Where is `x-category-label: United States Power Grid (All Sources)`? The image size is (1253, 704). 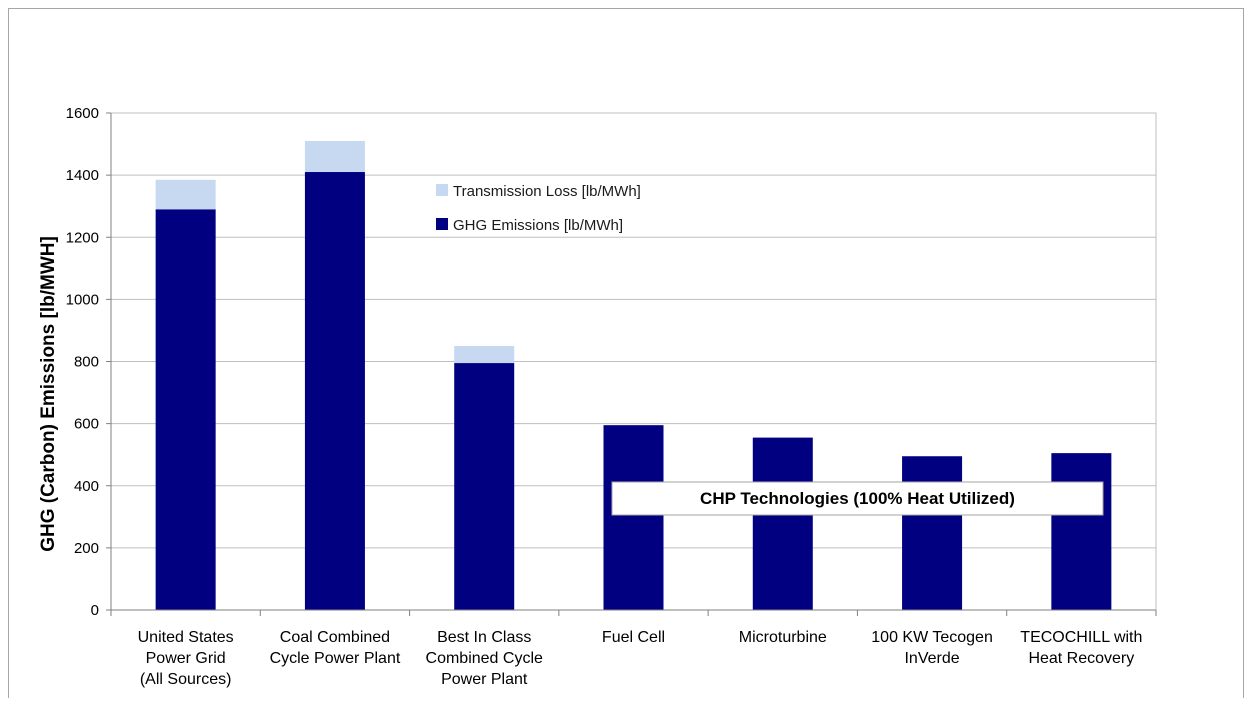 x-category-label: United States Power Grid (All Sources) is located at coordinates (186, 658).